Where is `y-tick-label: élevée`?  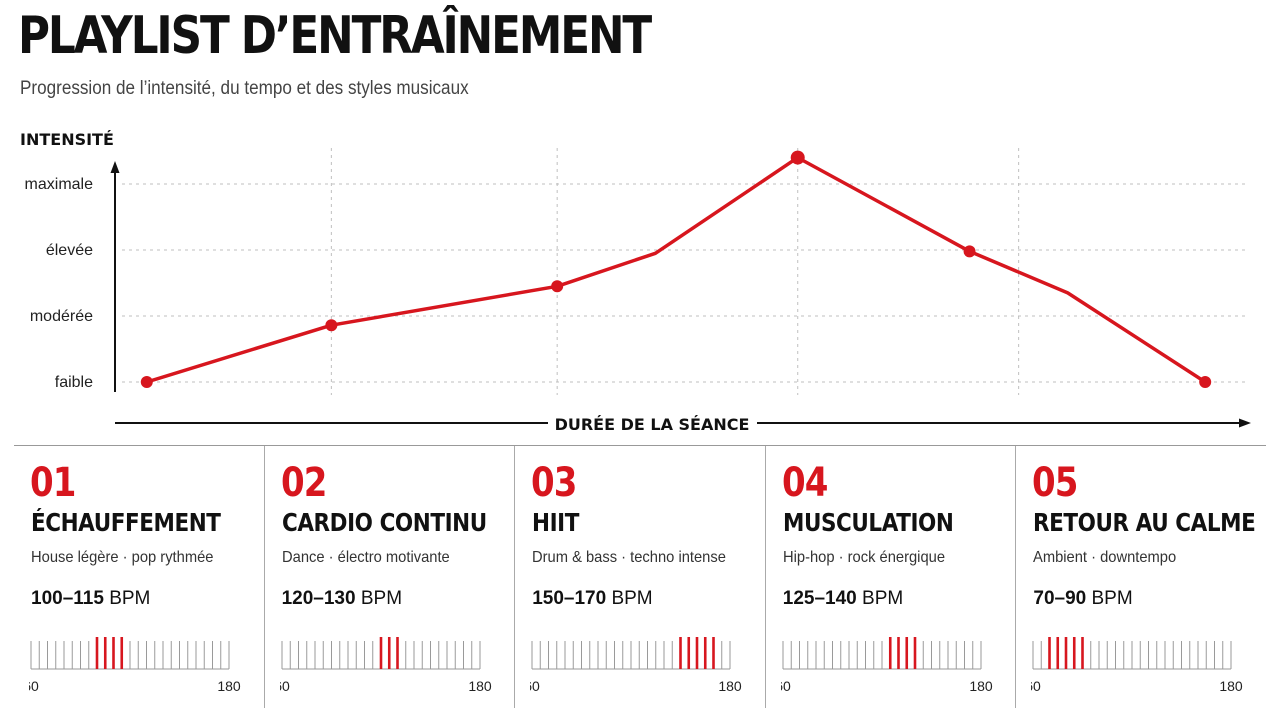
y-tick-label: élevée is located at coordinates (69, 250).